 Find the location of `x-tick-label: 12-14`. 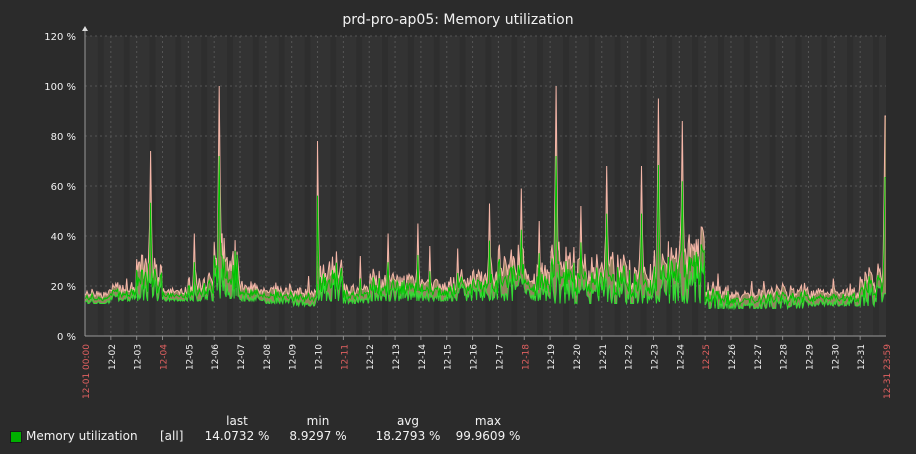

x-tick-label: 12-14 is located at coordinates (423, 357).